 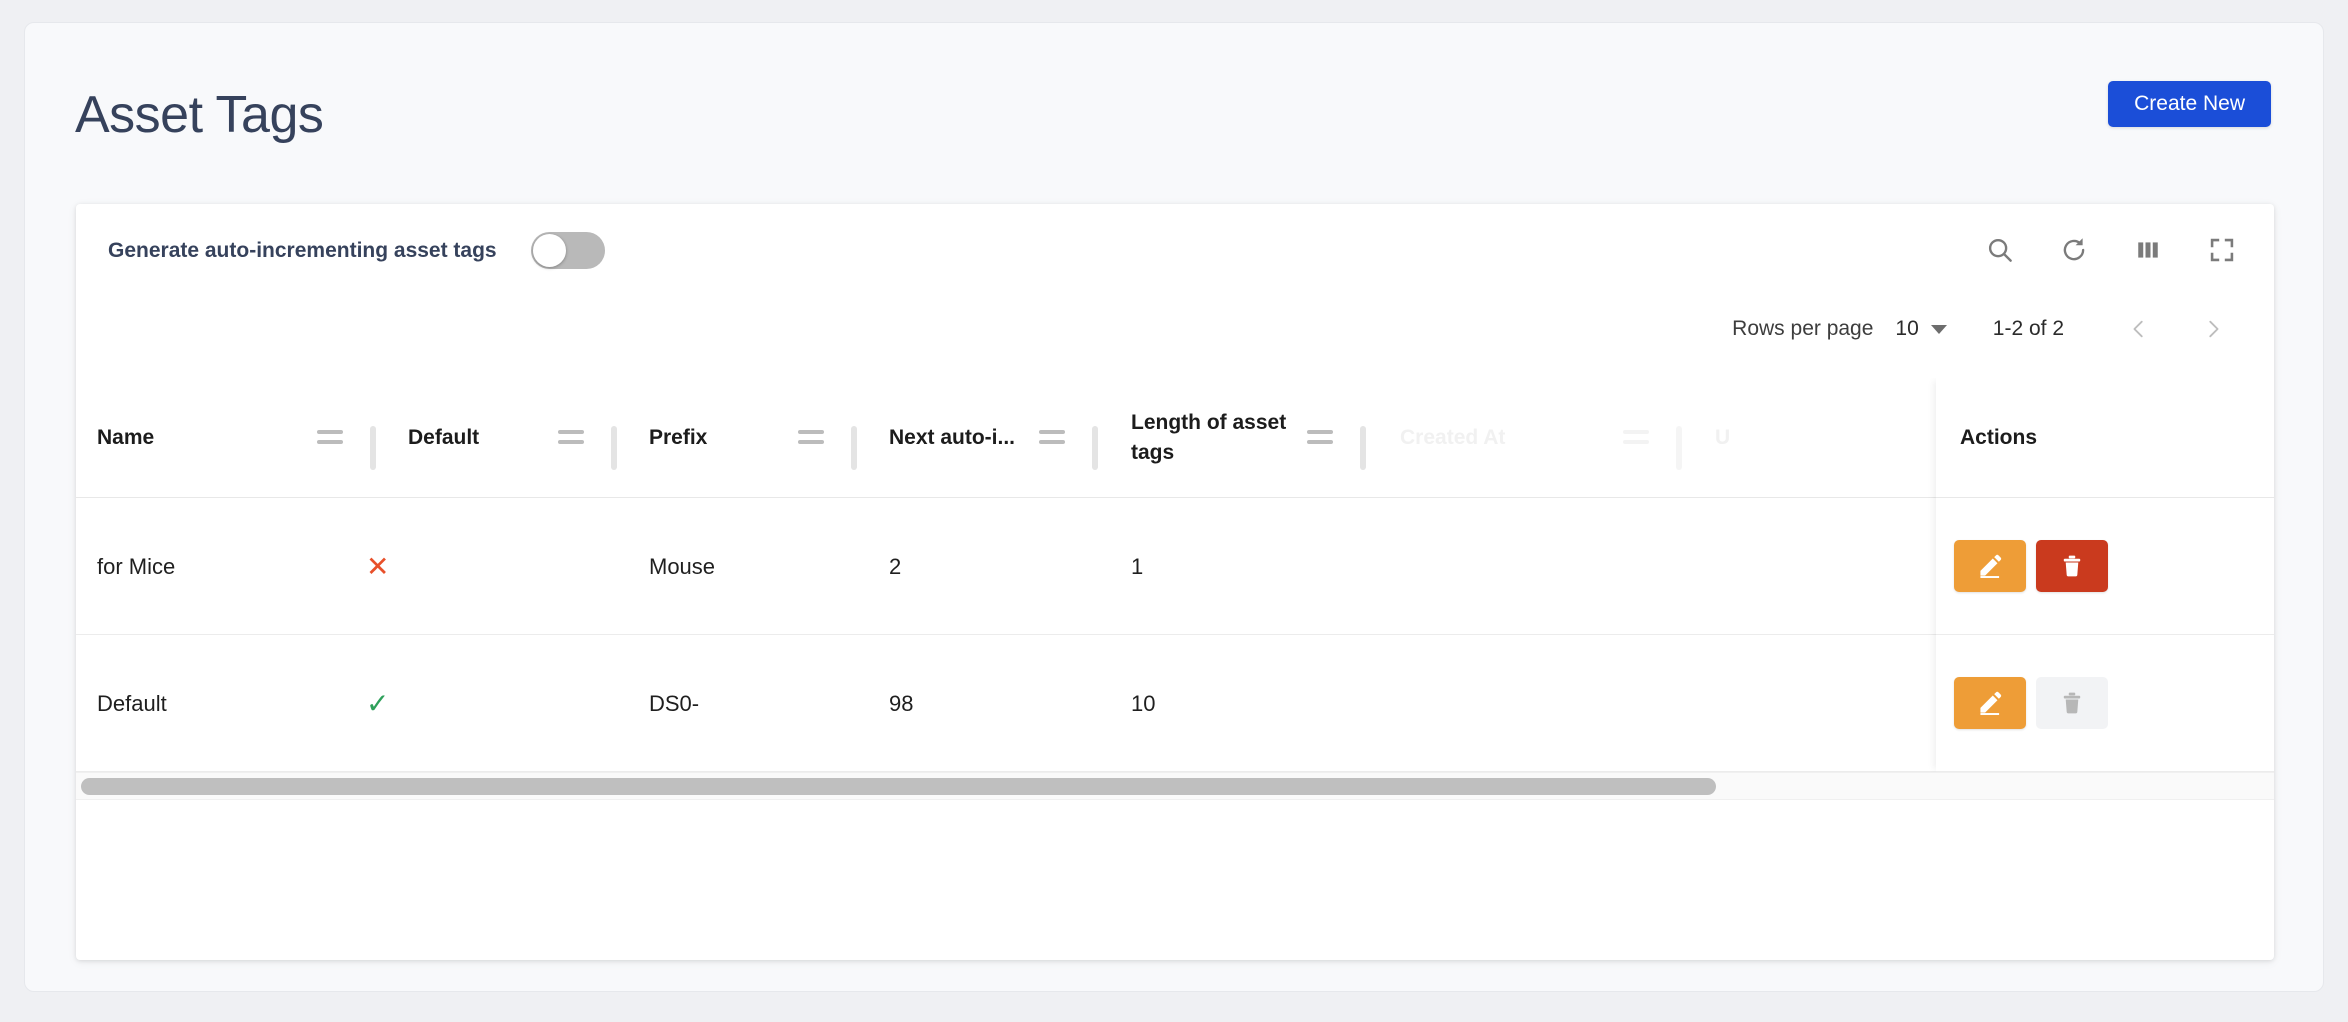 What do you see at coordinates (330, 437) in the screenshot?
I see `column-filter-icon-name` at bounding box center [330, 437].